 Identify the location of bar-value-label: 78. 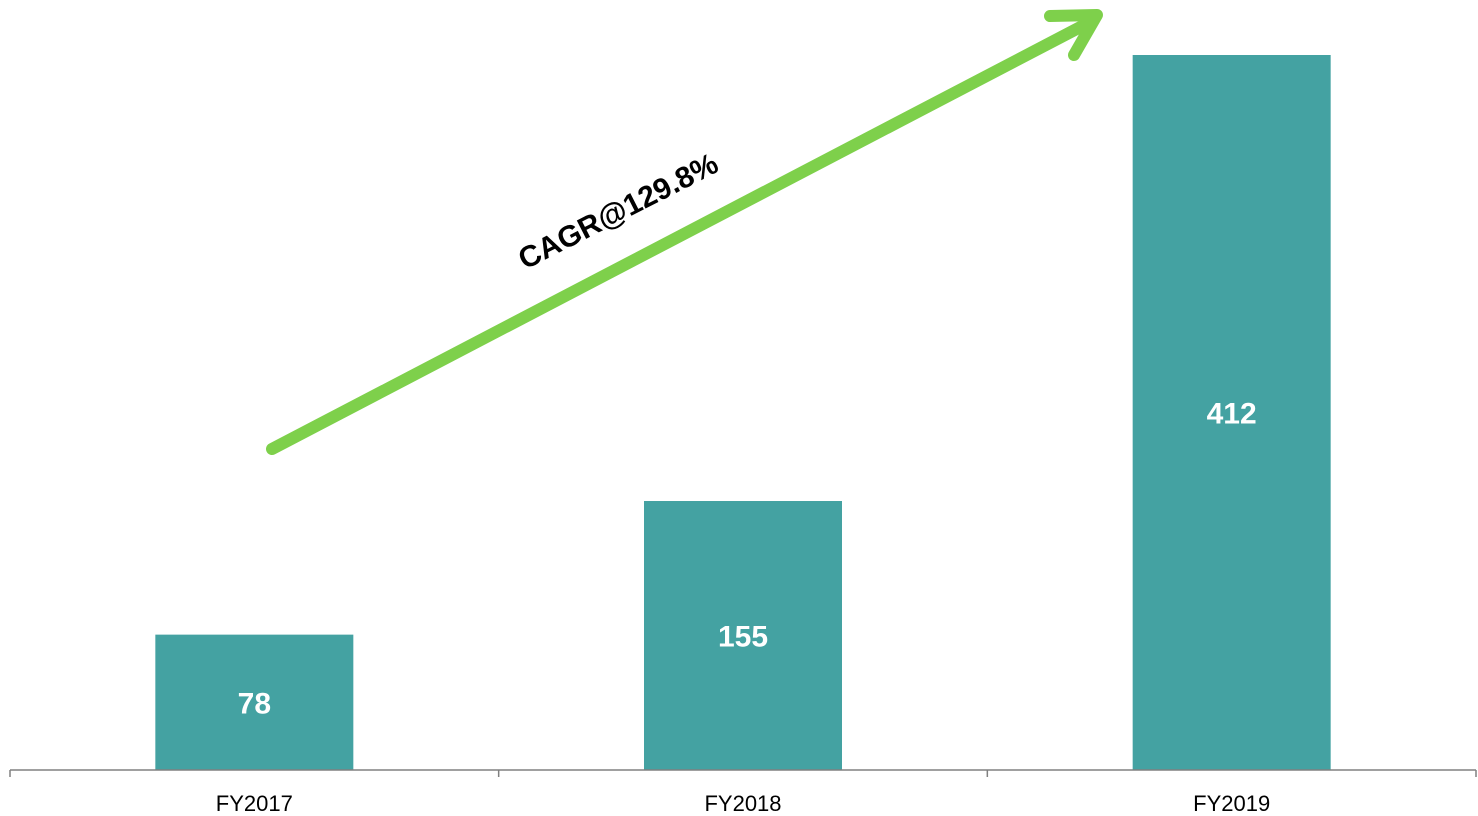
(254, 703).